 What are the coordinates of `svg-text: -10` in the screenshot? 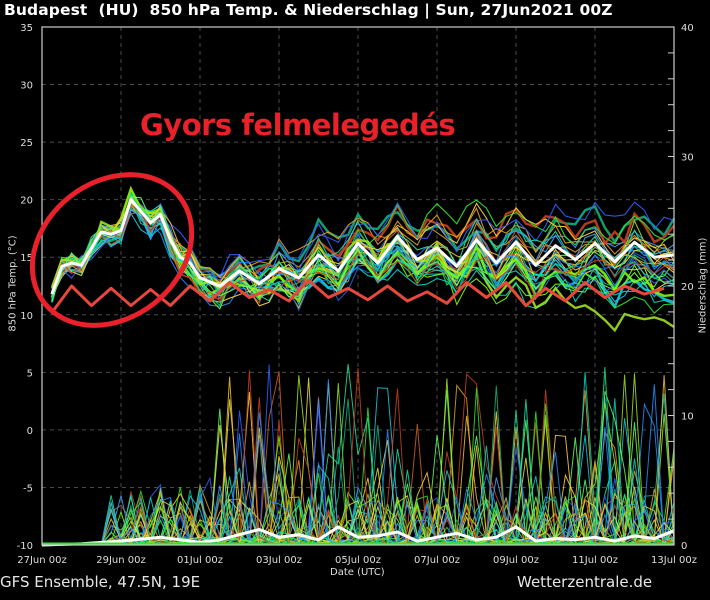 It's located at (25, 546).